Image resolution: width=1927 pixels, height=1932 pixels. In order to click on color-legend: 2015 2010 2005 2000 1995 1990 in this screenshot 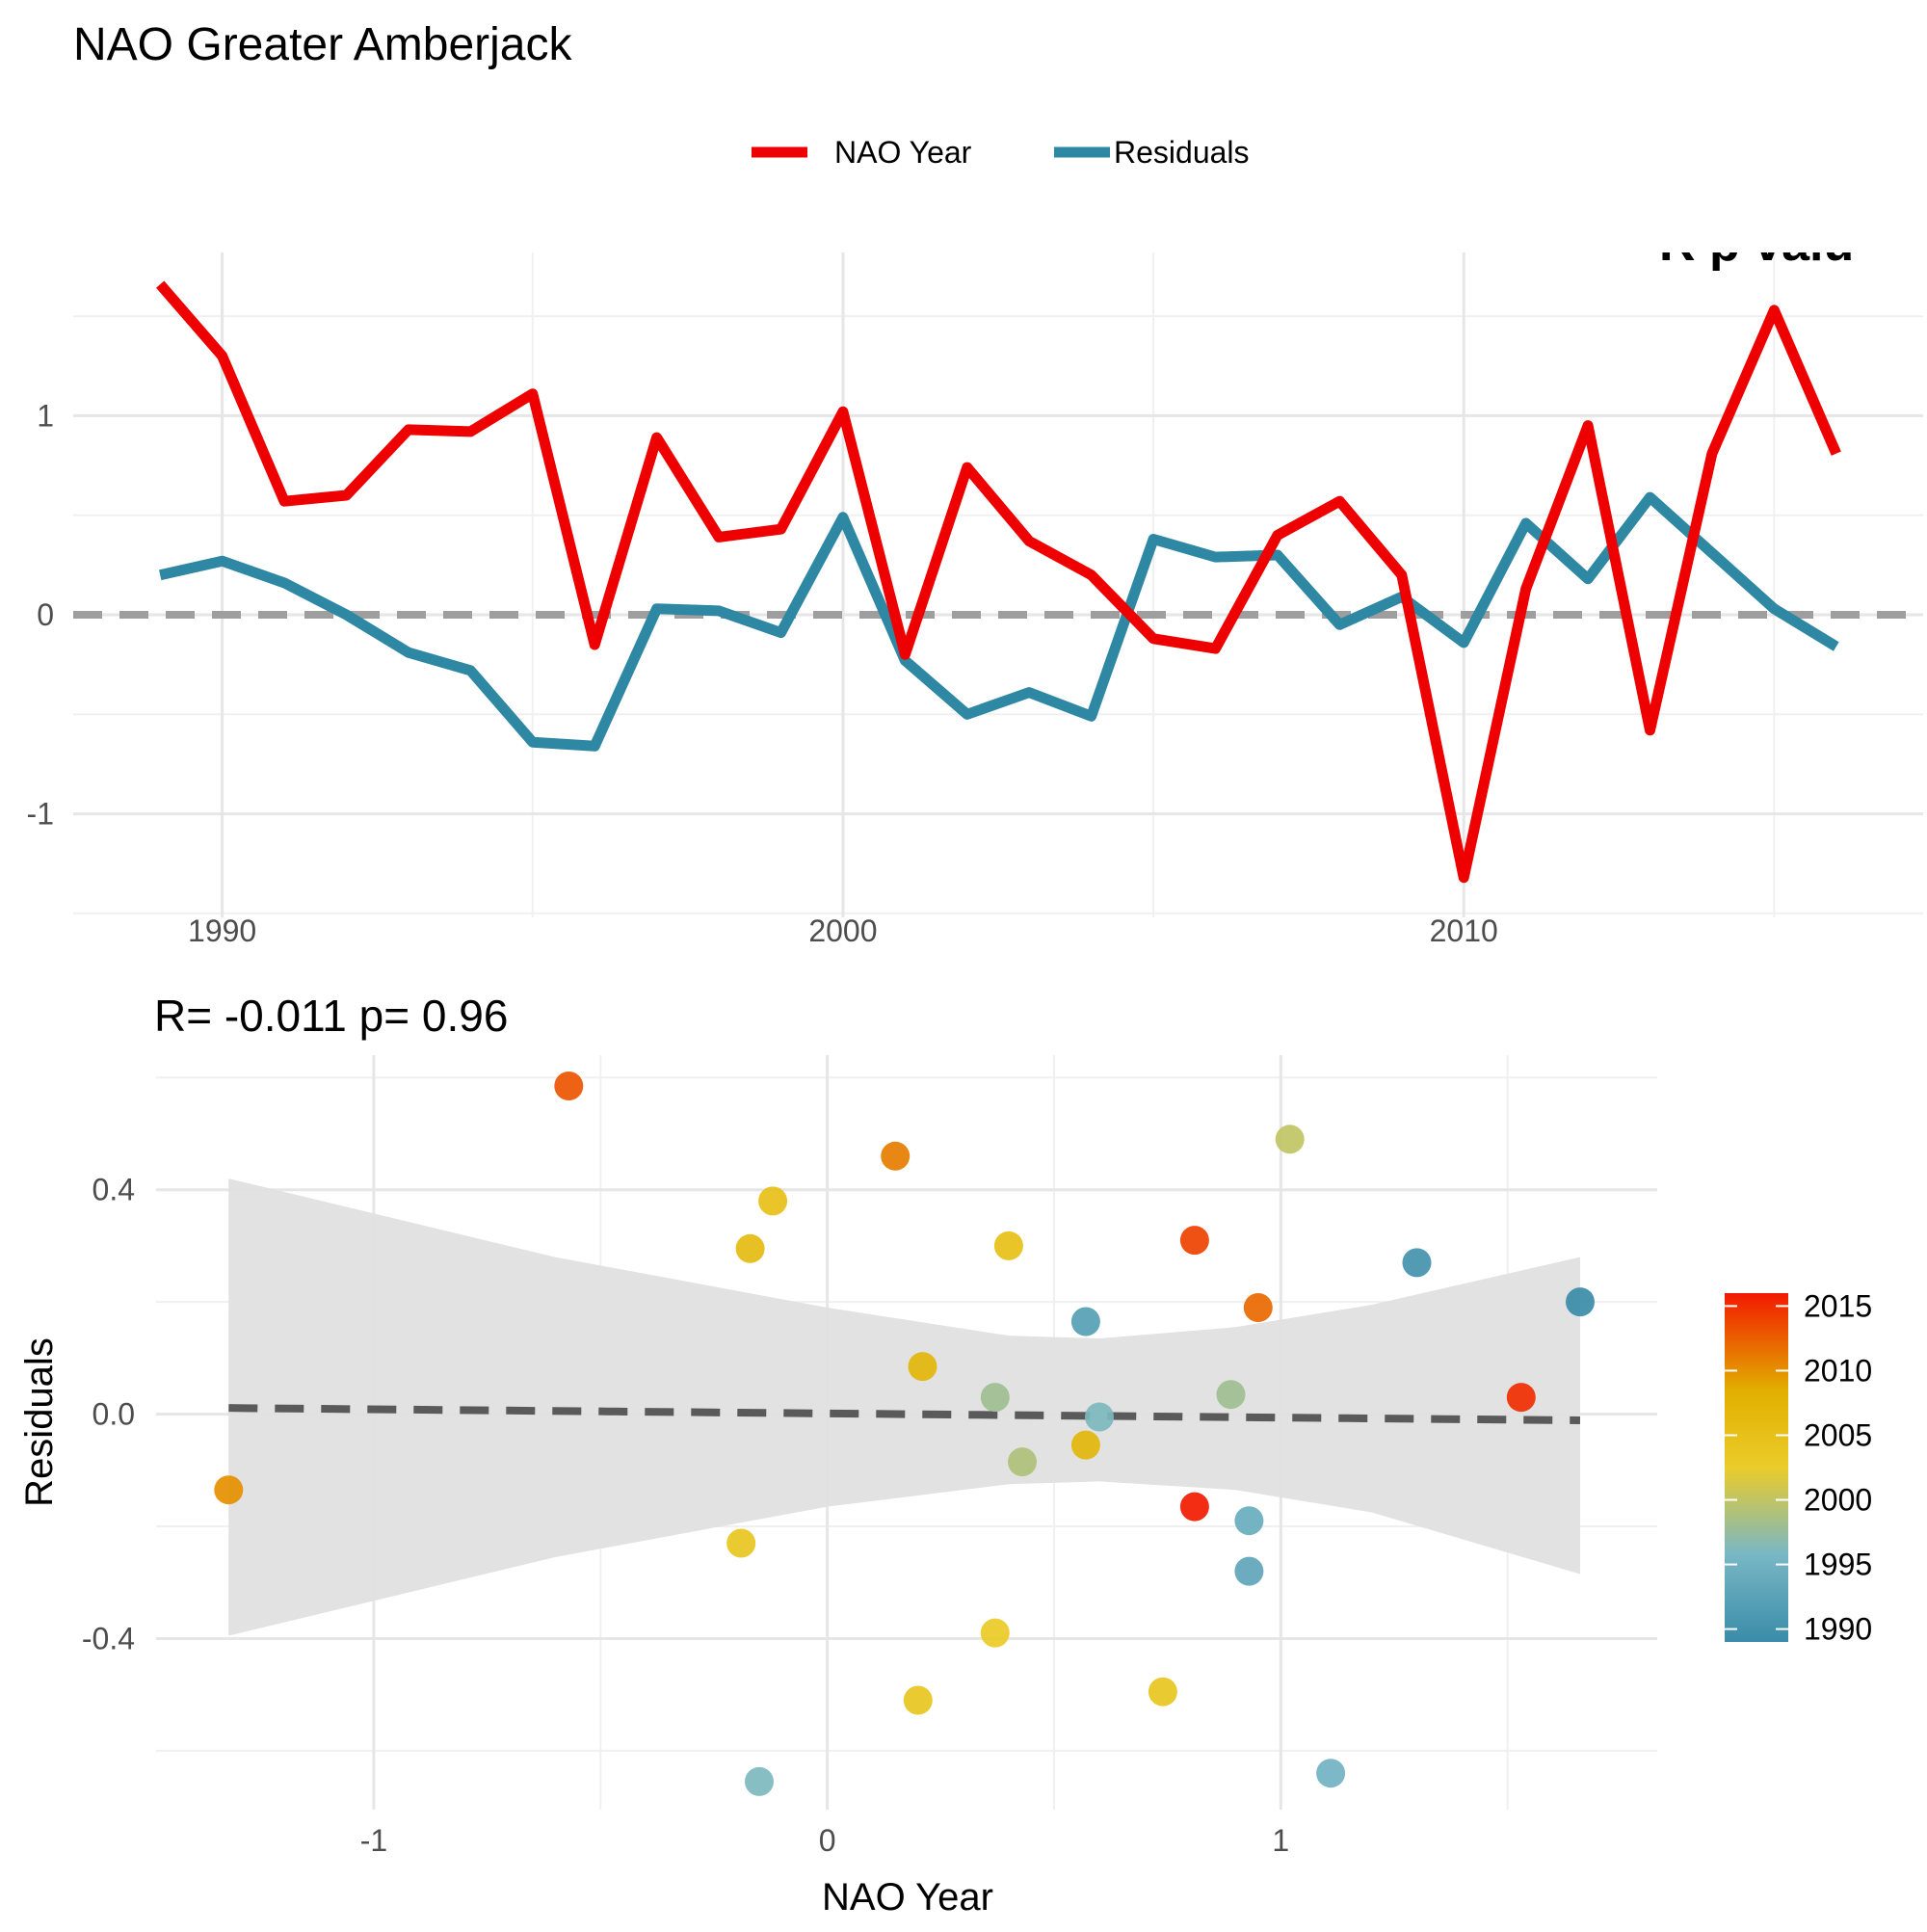, I will do `click(1798, 1467)`.